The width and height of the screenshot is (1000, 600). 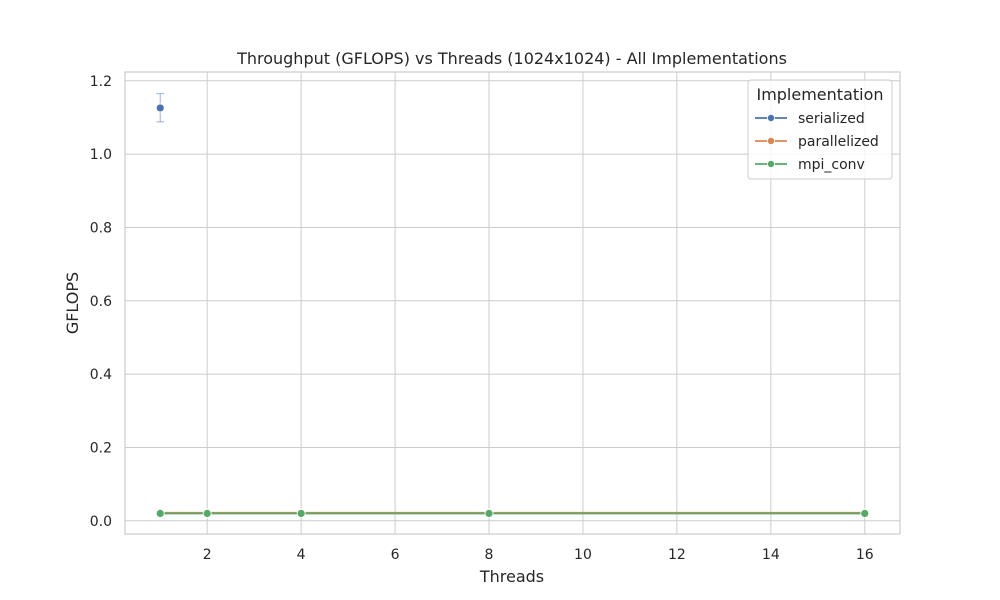 What do you see at coordinates (101, 448) in the screenshot?
I see `y-tick-label: 0.2` at bounding box center [101, 448].